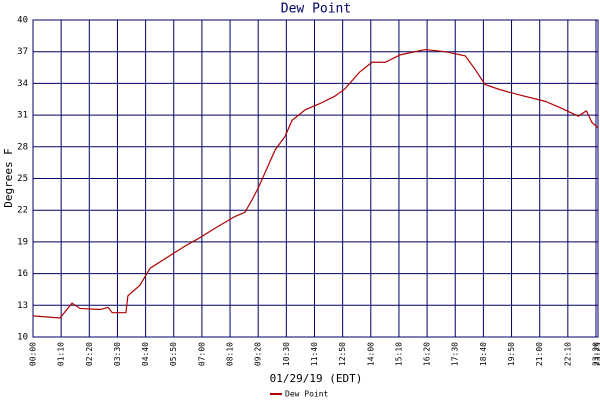 The image size is (600, 400). Describe the element at coordinates (33, 354) in the screenshot. I see `x-tick-label: 00:00` at that location.